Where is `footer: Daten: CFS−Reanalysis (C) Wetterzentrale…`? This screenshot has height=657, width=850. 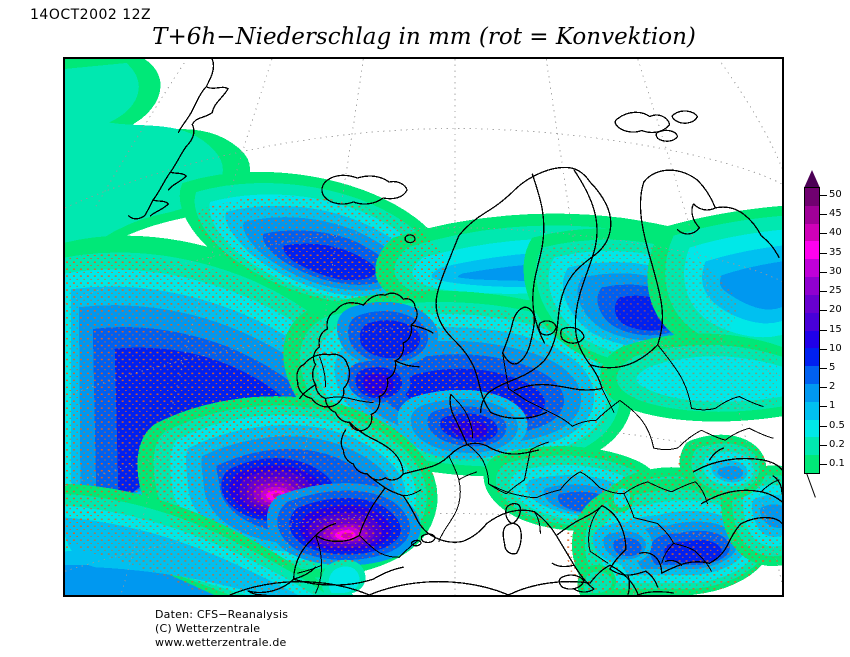 footer: Daten: CFS−Reanalysis (C) Wetterzentrale… is located at coordinates (221, 629).